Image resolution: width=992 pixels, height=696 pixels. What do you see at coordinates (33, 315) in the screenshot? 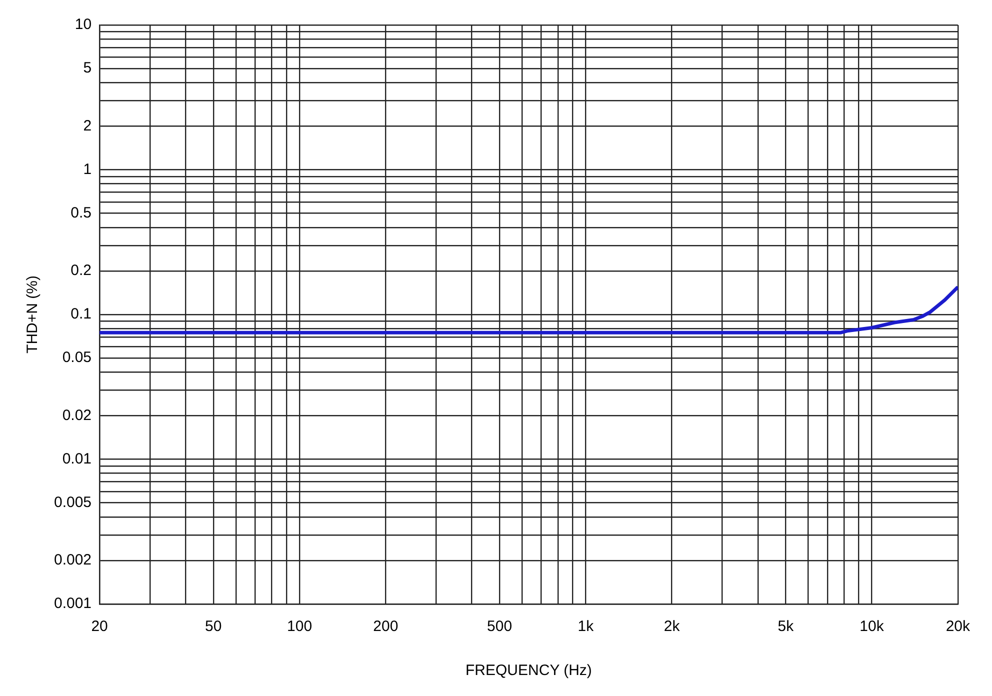
I see `y-axis-title: THD+N (%)` at bounding box center [33, 315].